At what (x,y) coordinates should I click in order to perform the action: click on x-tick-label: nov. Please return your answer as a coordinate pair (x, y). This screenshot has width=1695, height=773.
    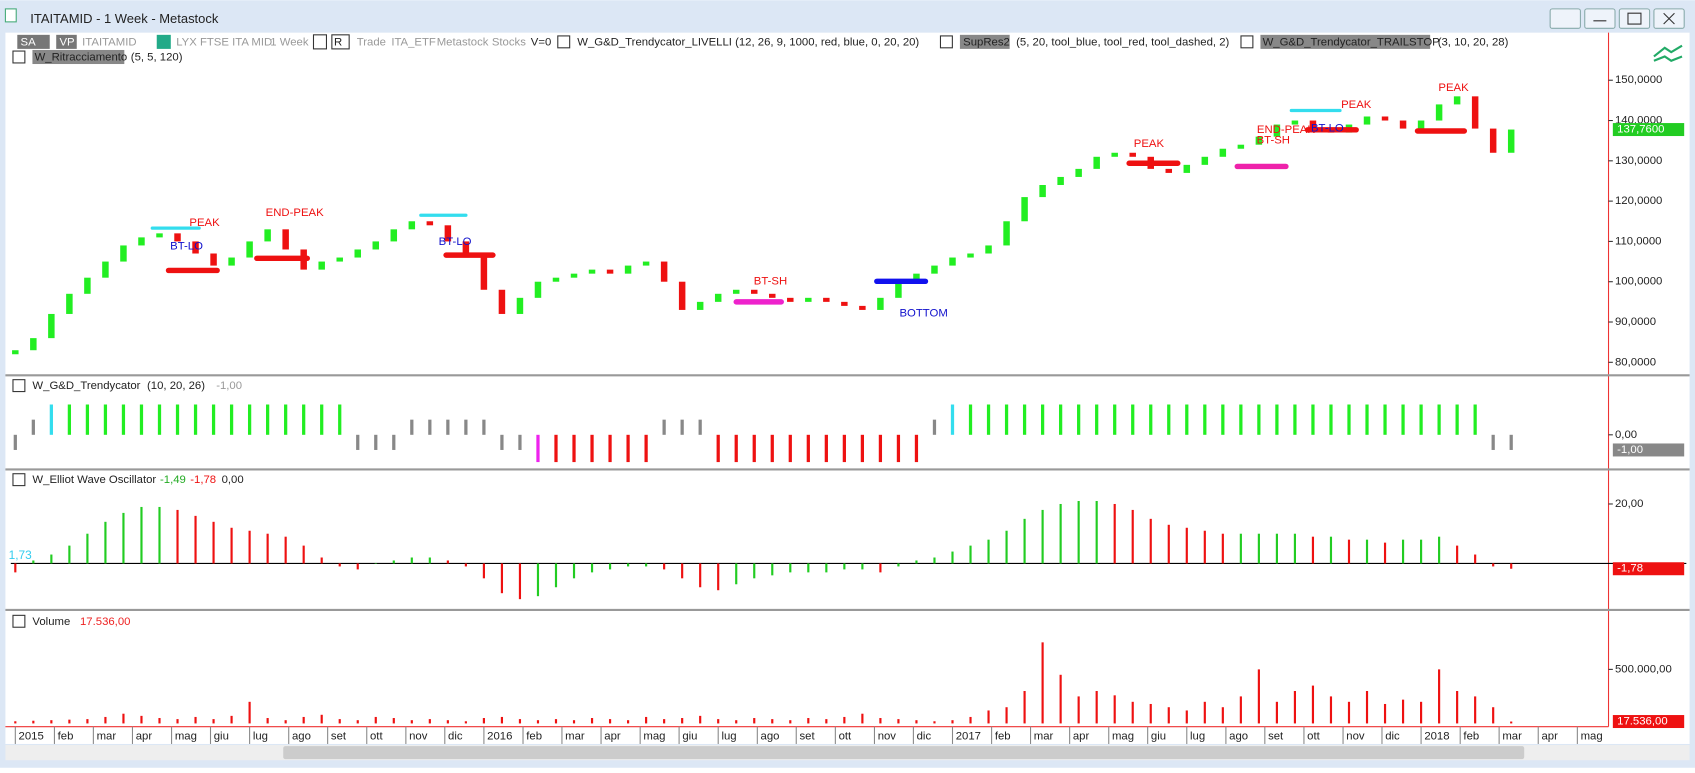
    Looking at the image, I should click on (887, 736).